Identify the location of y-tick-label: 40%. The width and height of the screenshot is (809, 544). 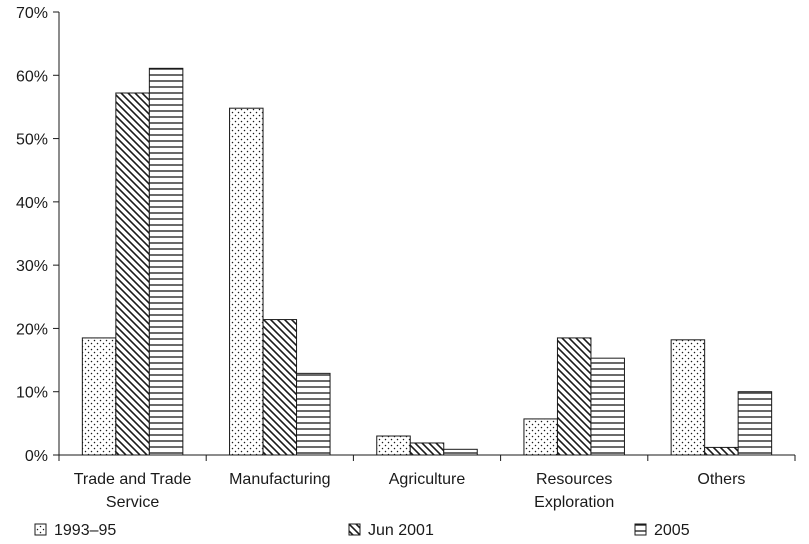
(32, 203).